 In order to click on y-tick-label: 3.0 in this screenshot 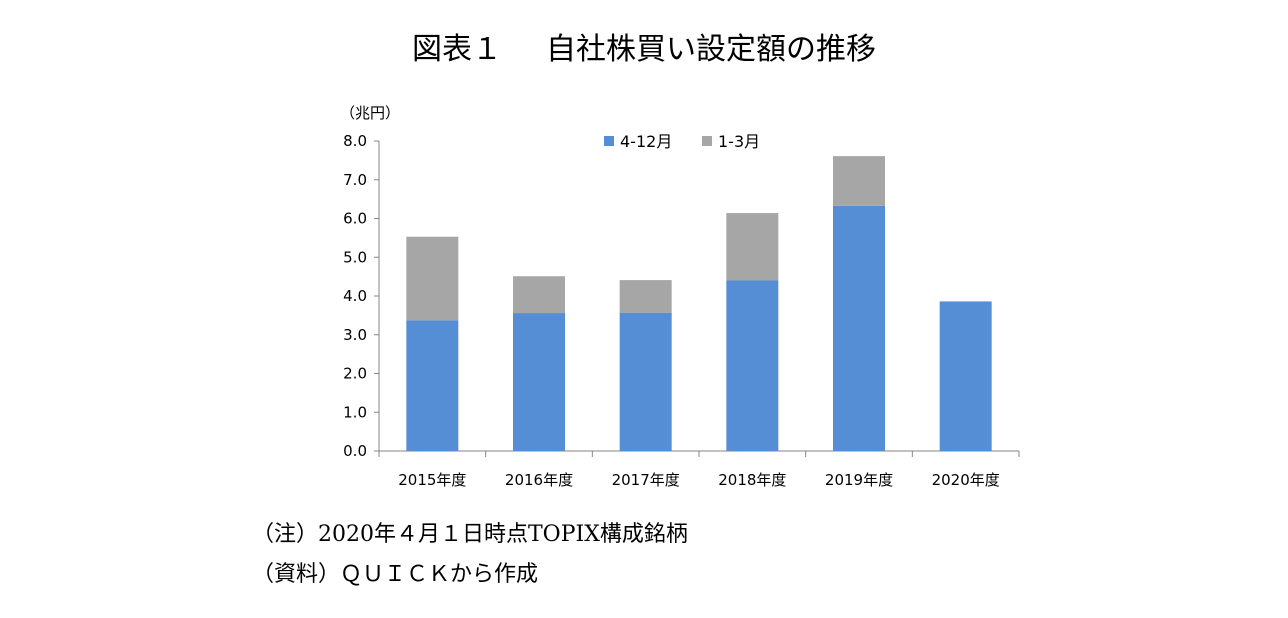, I will do `click(355, 335)`.